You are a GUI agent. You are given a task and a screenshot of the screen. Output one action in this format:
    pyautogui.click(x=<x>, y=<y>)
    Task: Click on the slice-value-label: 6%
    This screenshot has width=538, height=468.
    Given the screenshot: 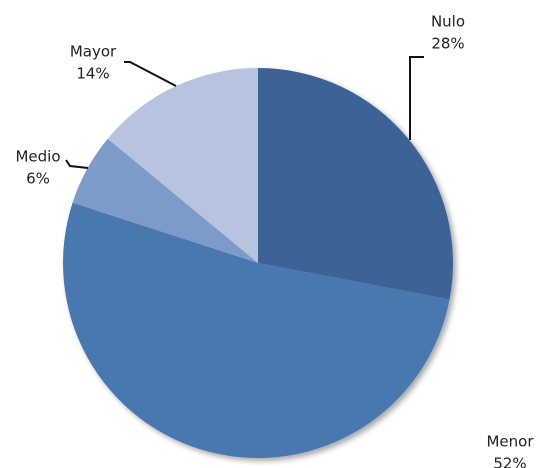 What is the action you would take?
    pyautogui.click(x=38, y=179)
    